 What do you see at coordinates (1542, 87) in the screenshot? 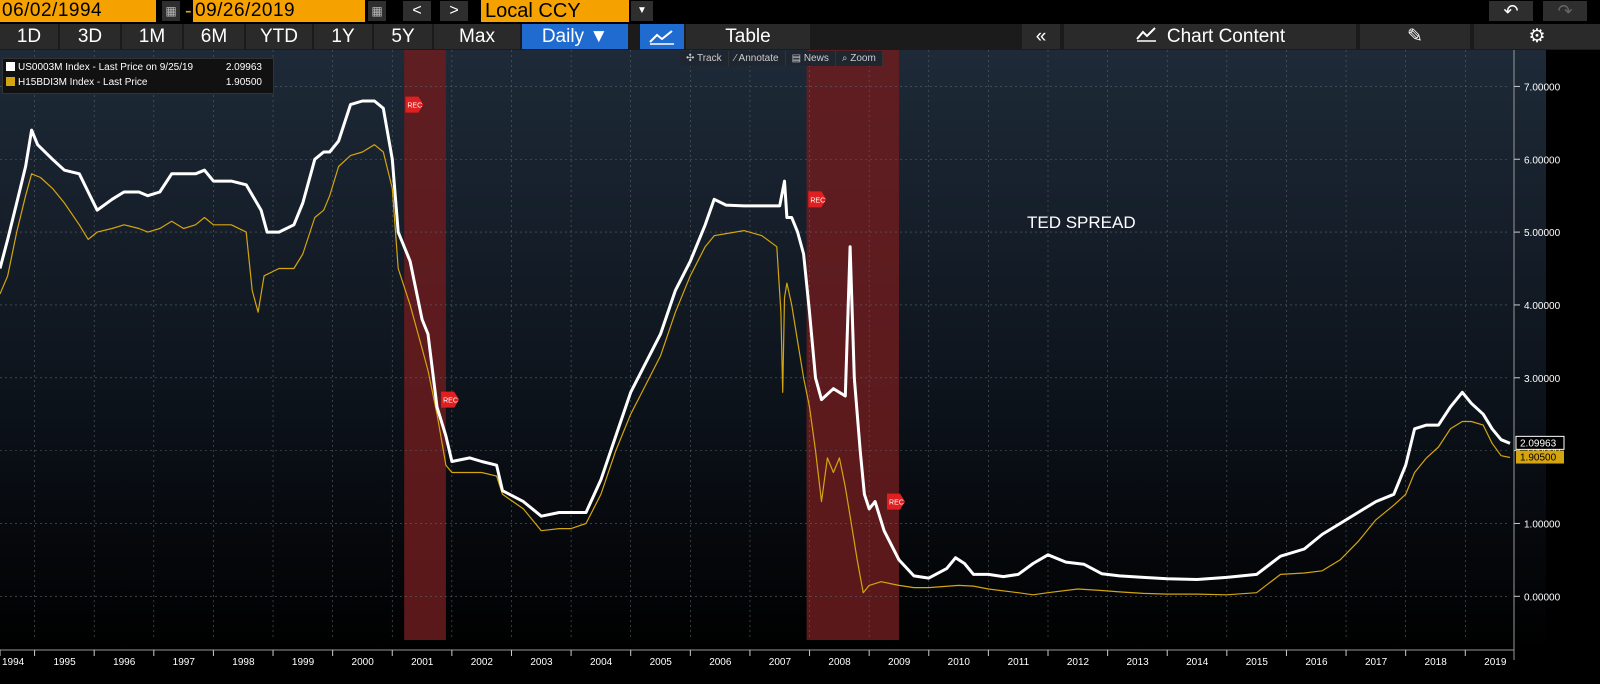
I see `y-tick-label: 7.00000` at bounding box center [1542, 87].